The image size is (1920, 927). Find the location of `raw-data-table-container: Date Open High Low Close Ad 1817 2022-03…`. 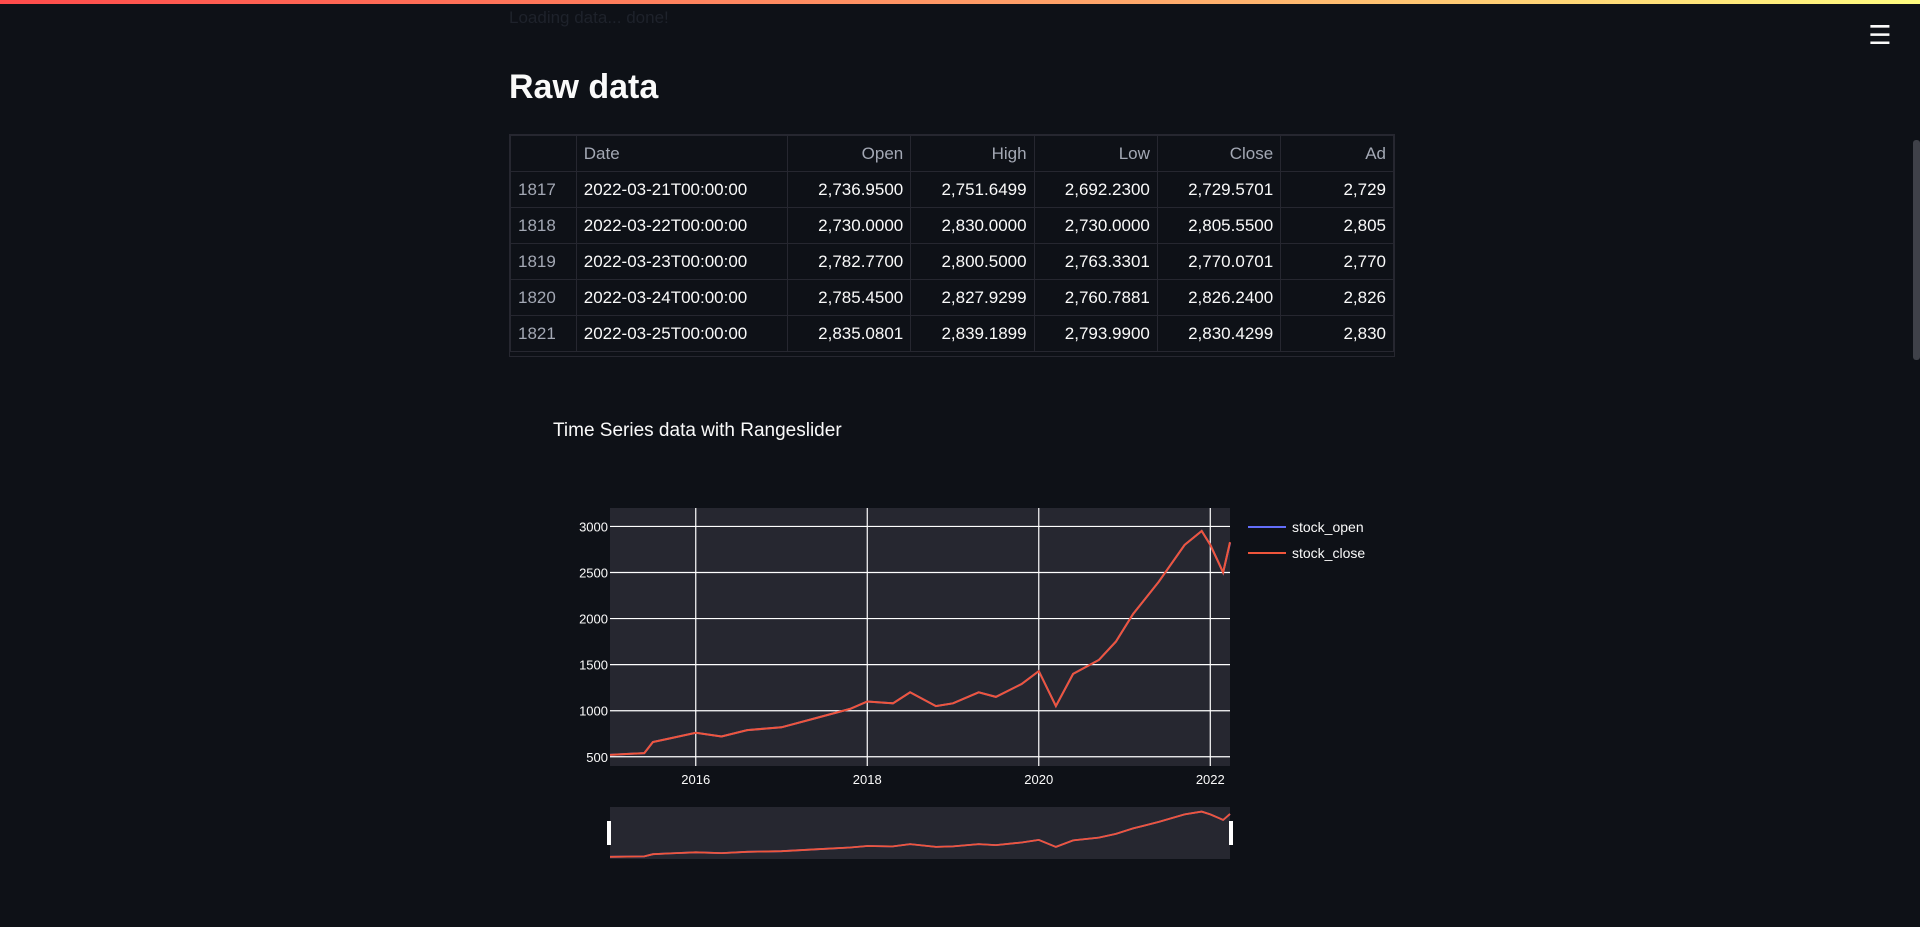

raw-data-table-container: Date Open High Low Close Ad 1817 2022-03… is located at coordinates (952, 245).